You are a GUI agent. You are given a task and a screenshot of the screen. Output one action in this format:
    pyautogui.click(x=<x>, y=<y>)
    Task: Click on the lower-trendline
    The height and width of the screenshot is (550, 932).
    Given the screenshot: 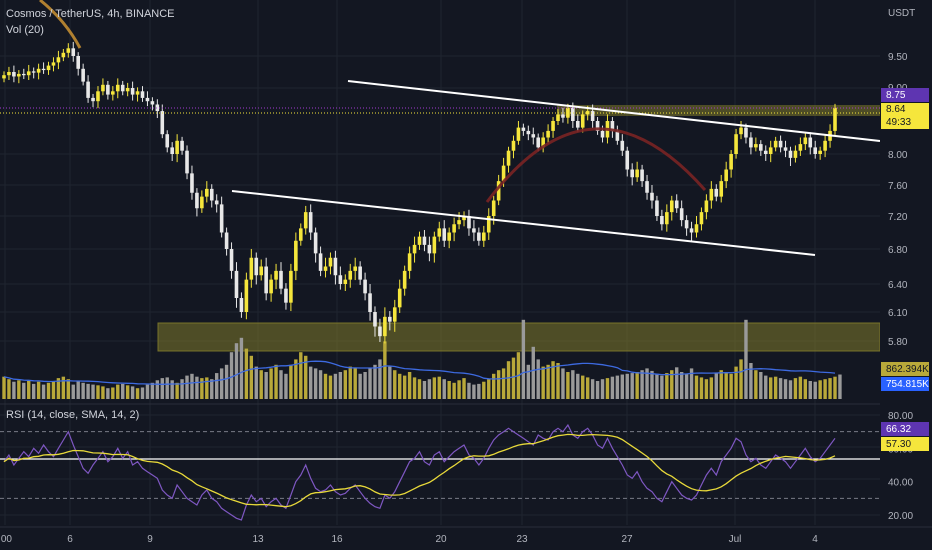 What is the action you would take?
    pyautogui.click(x=523, y=223)
    